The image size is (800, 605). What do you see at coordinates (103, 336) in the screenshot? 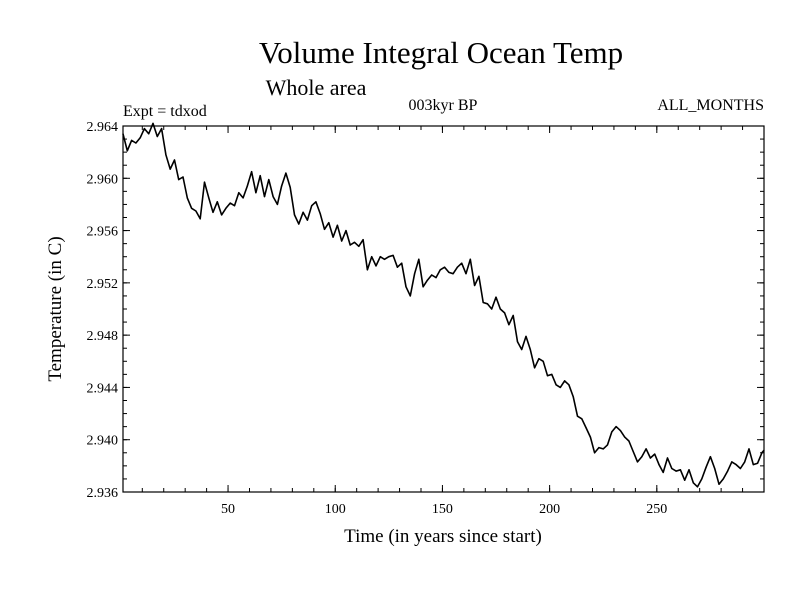
I see `y-tick-label: 2.948` at bounding box center [103, 336].